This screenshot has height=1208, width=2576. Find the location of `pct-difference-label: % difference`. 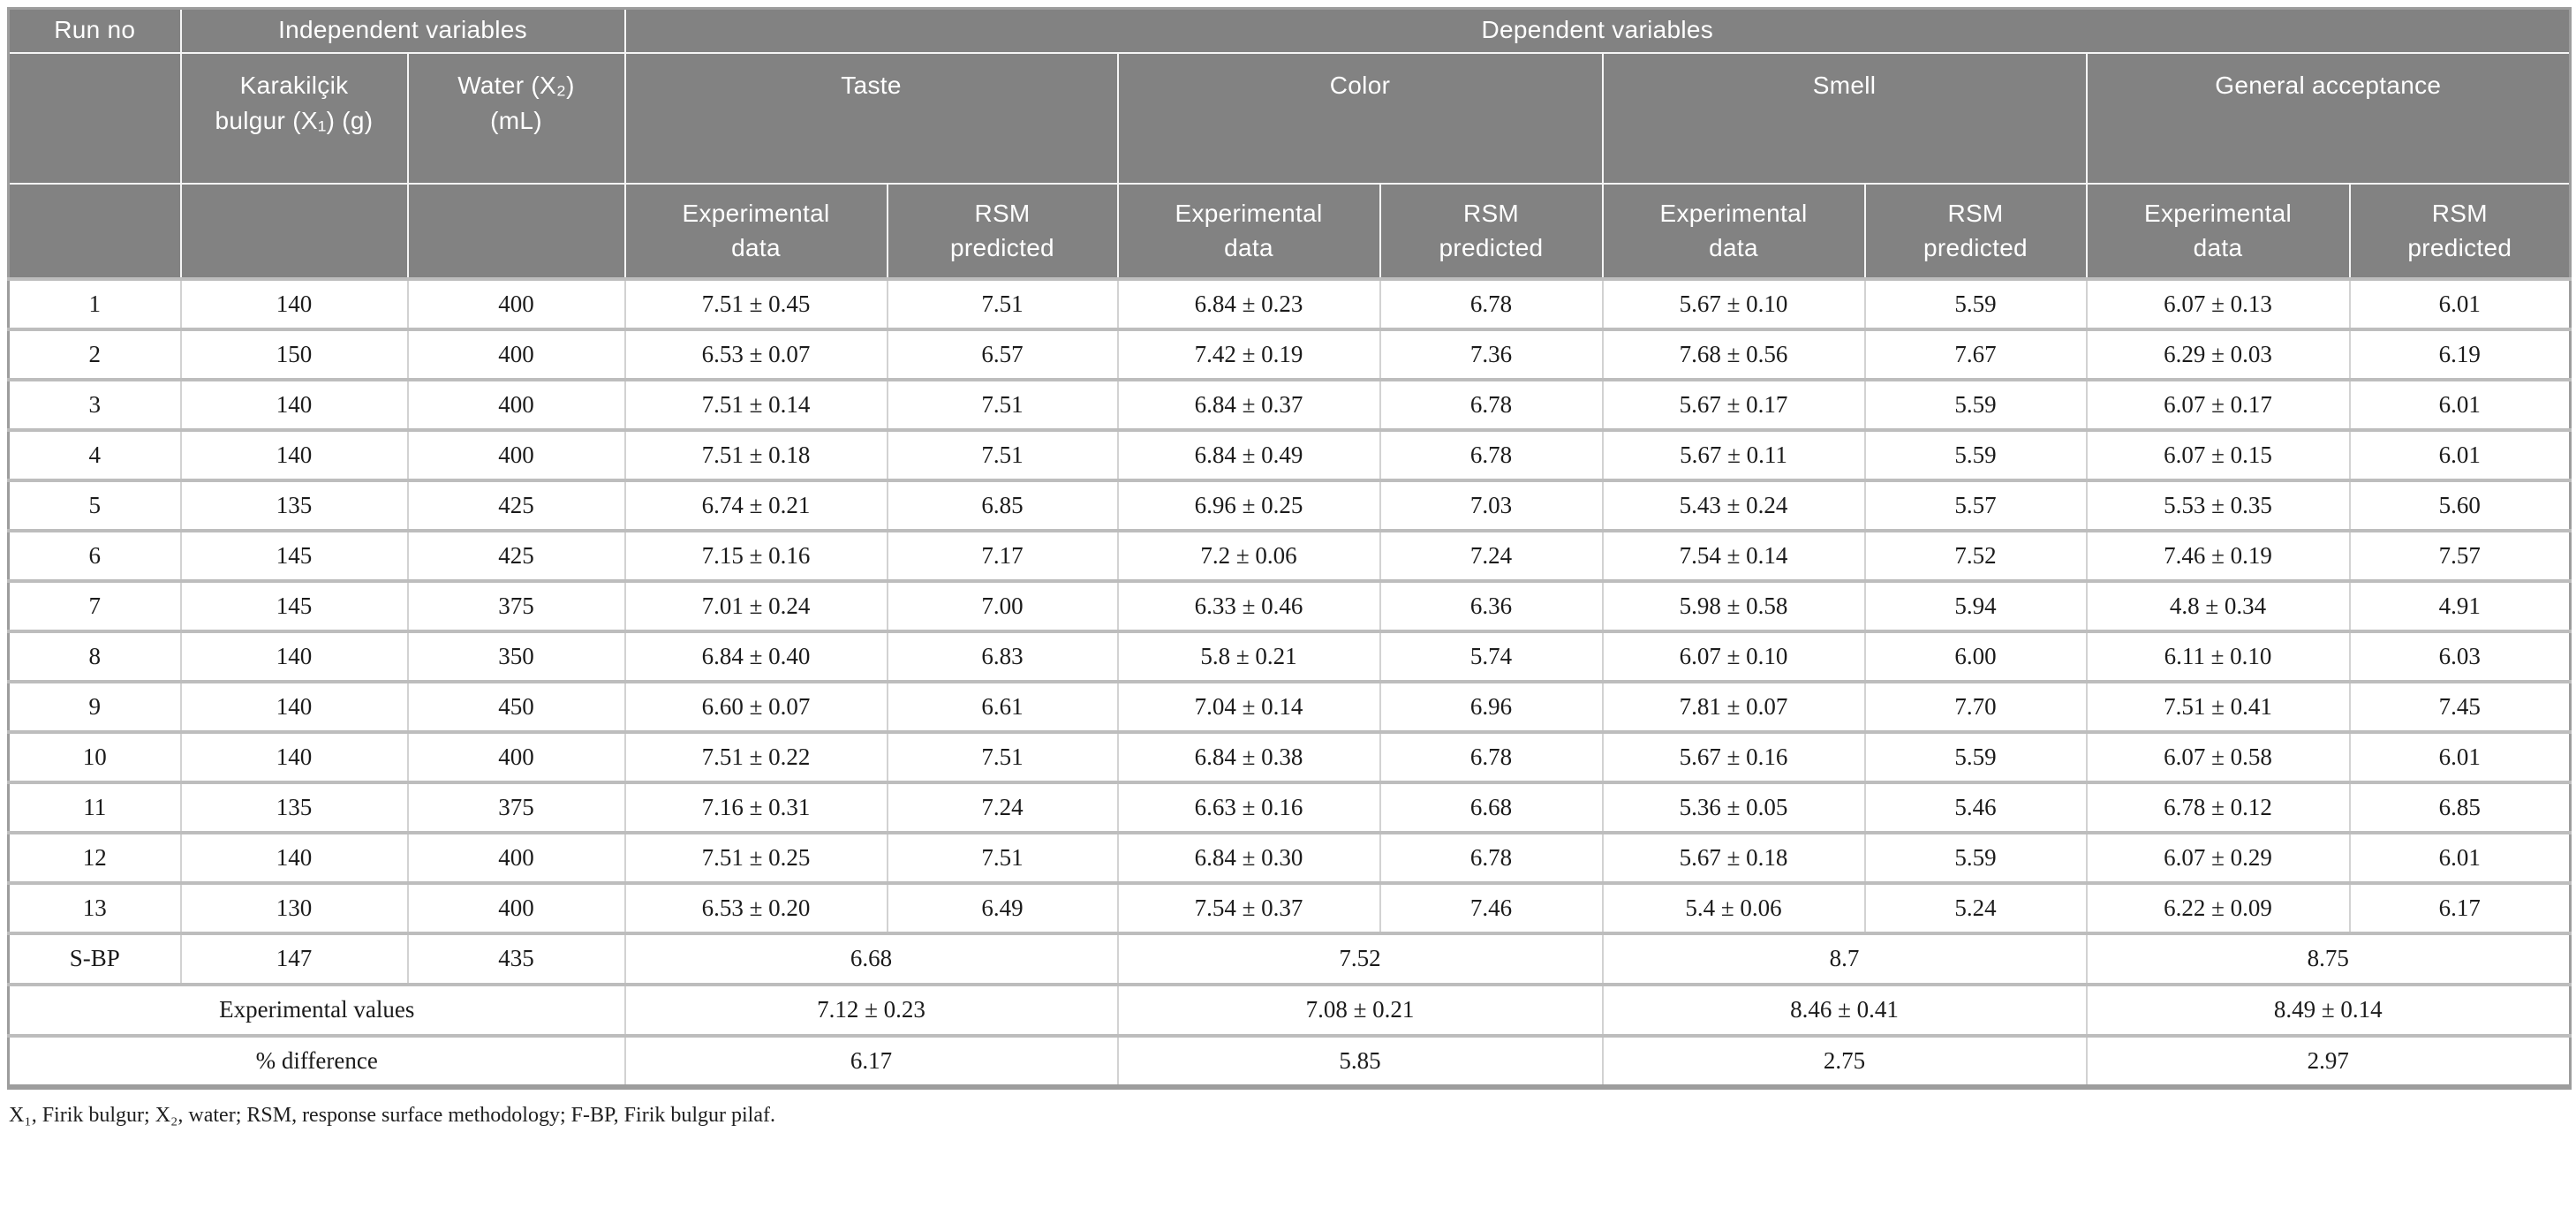

pct-difference-label: % difference is located at coordinates (316, 1061).